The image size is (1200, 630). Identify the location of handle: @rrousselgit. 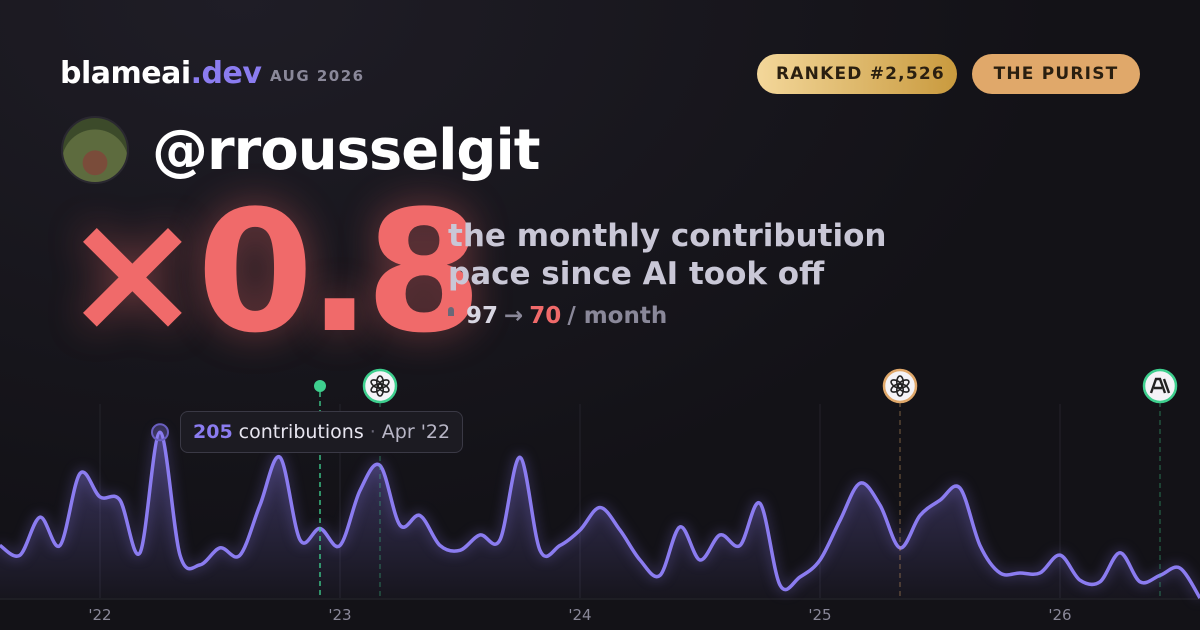
(346, 150).